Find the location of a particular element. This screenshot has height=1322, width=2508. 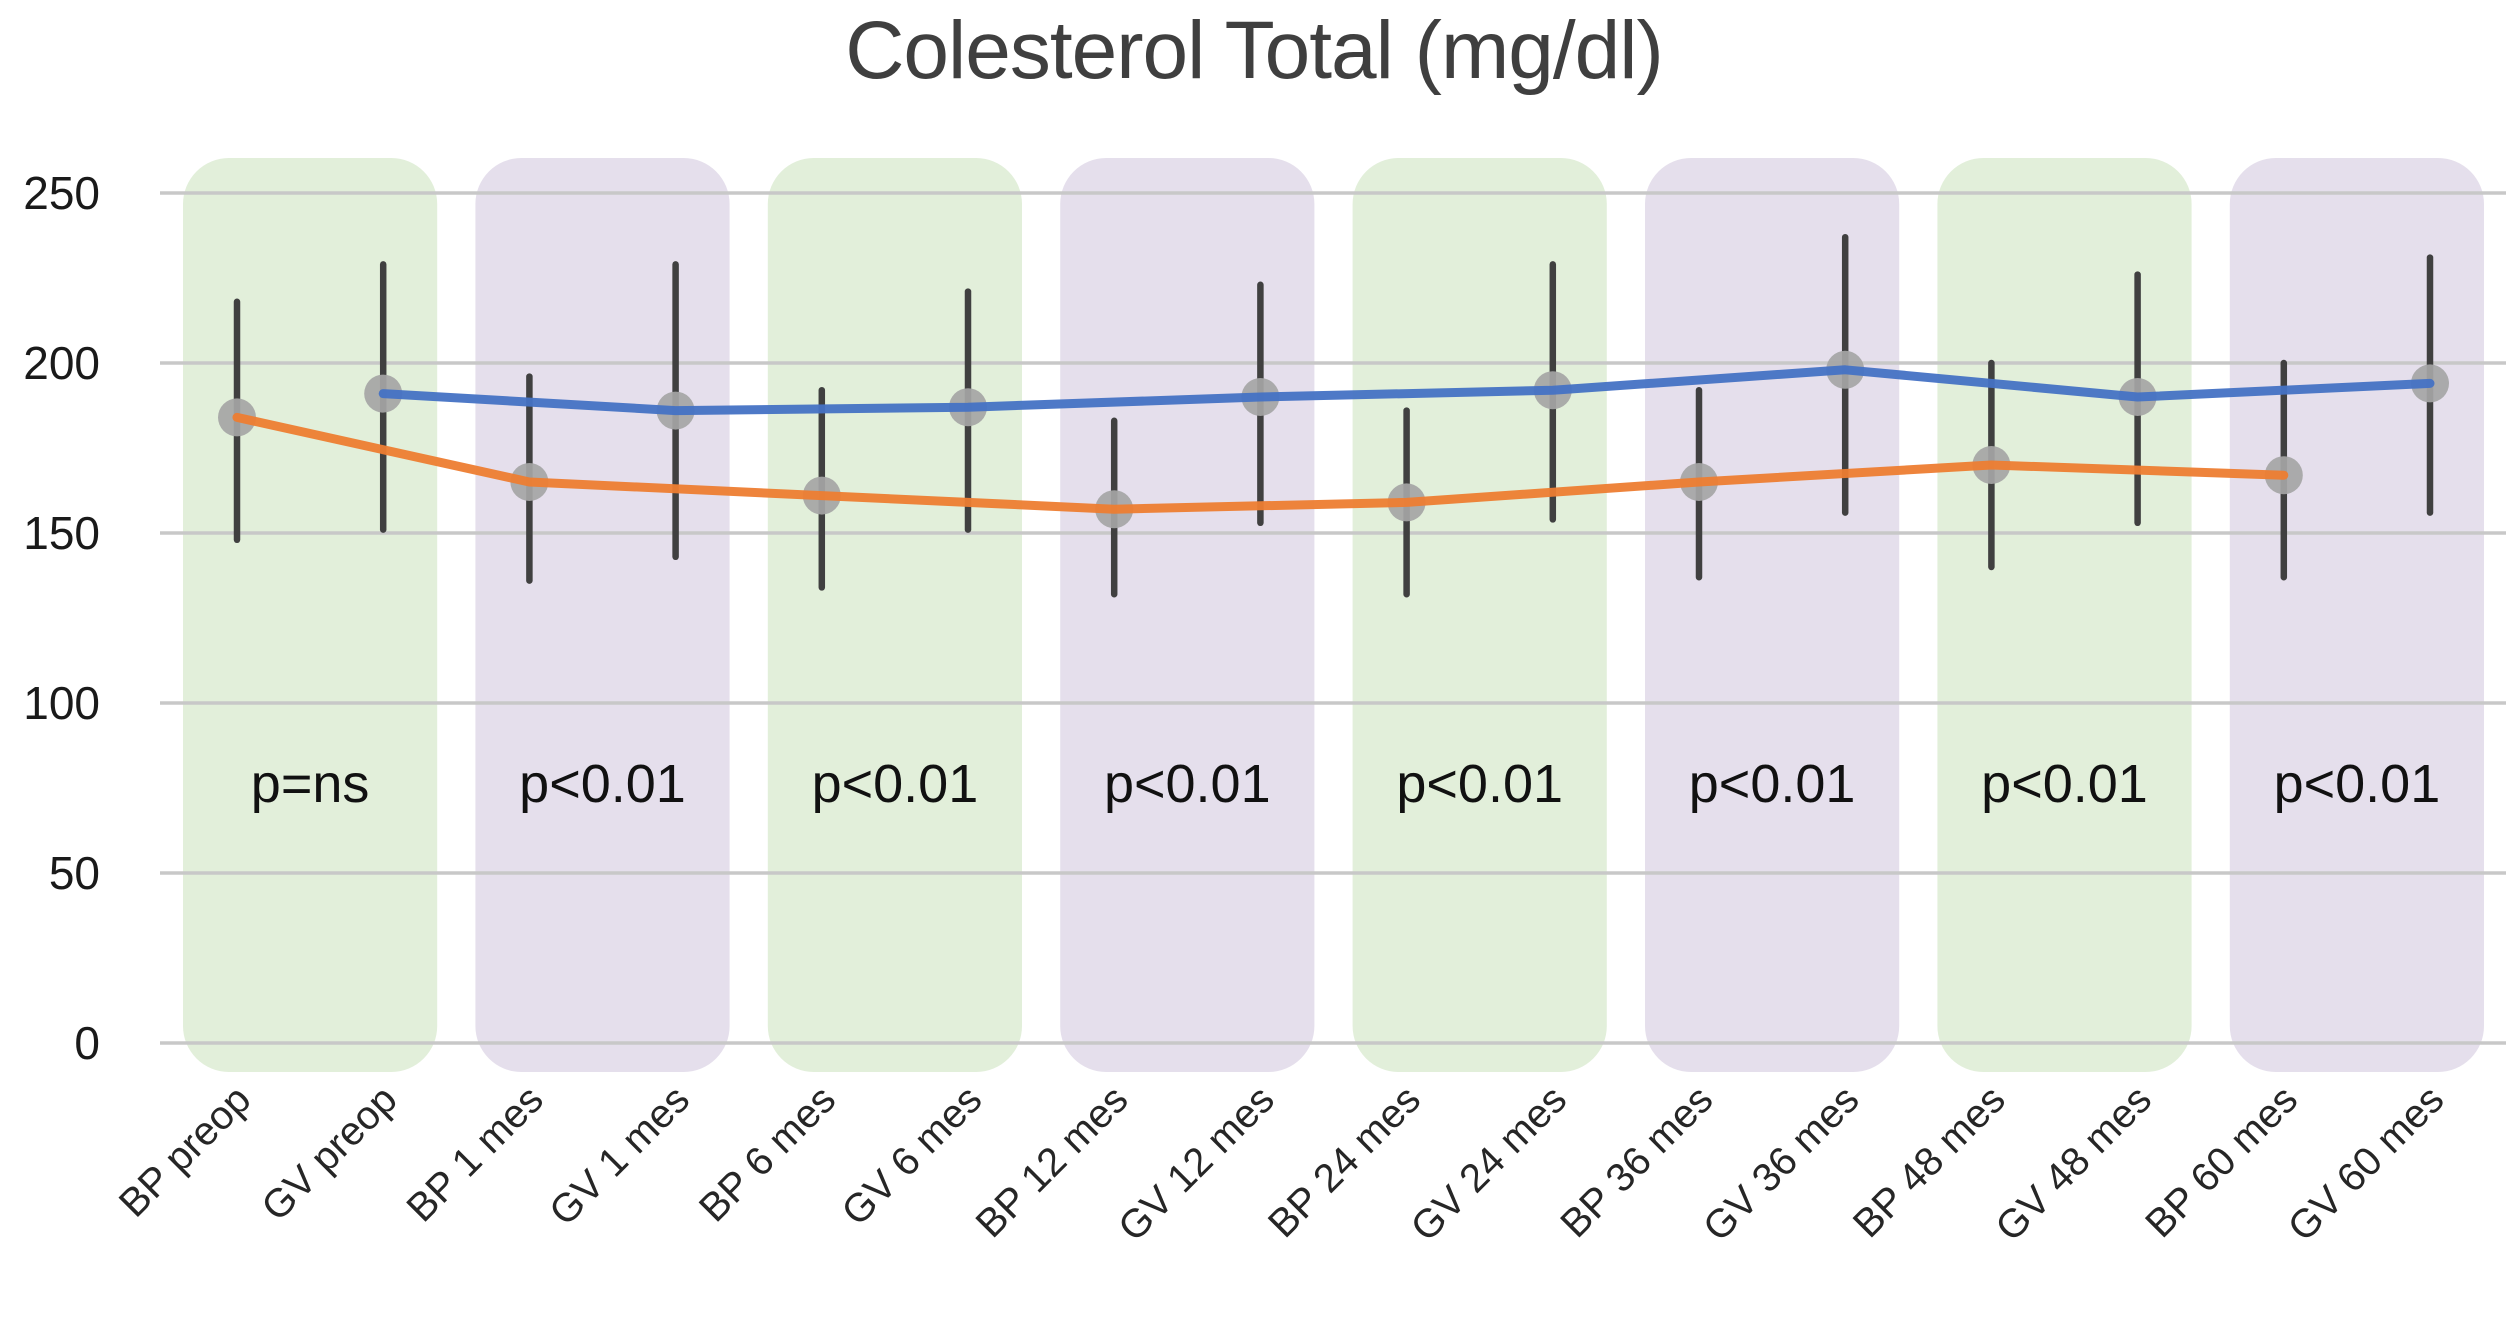

x-axis-label-gv-6-mes: GV 6 mes is located at coordinates (911, 1155).